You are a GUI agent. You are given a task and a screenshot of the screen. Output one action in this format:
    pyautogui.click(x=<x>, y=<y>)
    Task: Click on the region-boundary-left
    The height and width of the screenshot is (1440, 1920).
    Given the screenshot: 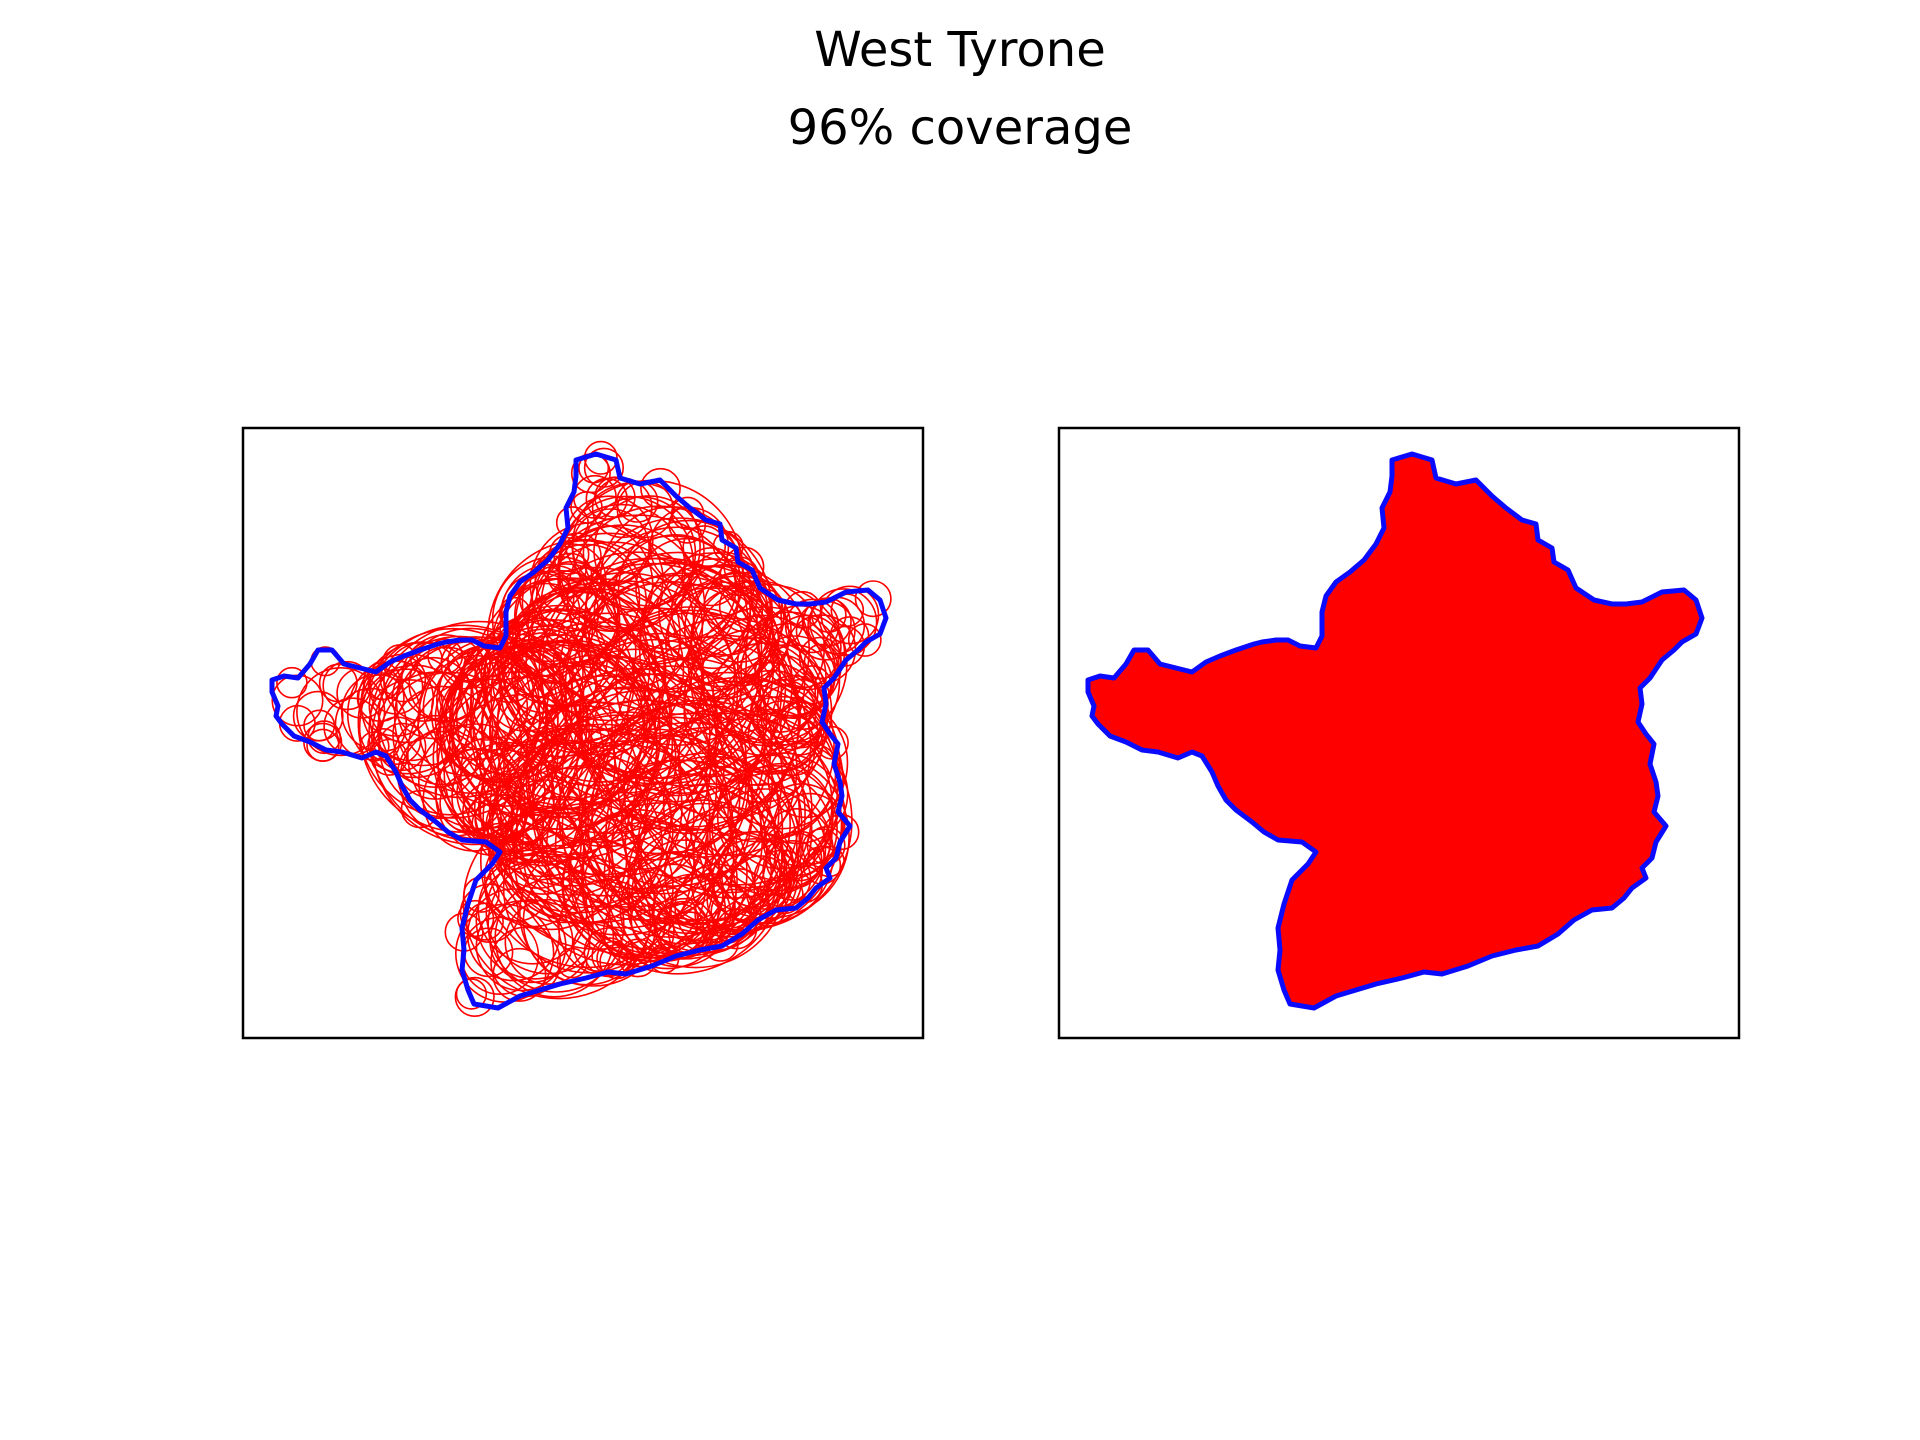 What is the action you would take?
    pyautogui.click(x=579, y=731)
    